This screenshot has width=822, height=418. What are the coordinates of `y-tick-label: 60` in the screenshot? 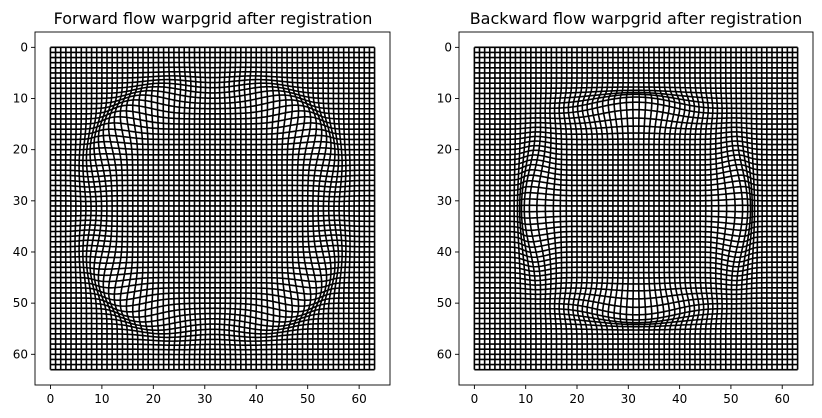 It's located at (444, 354).